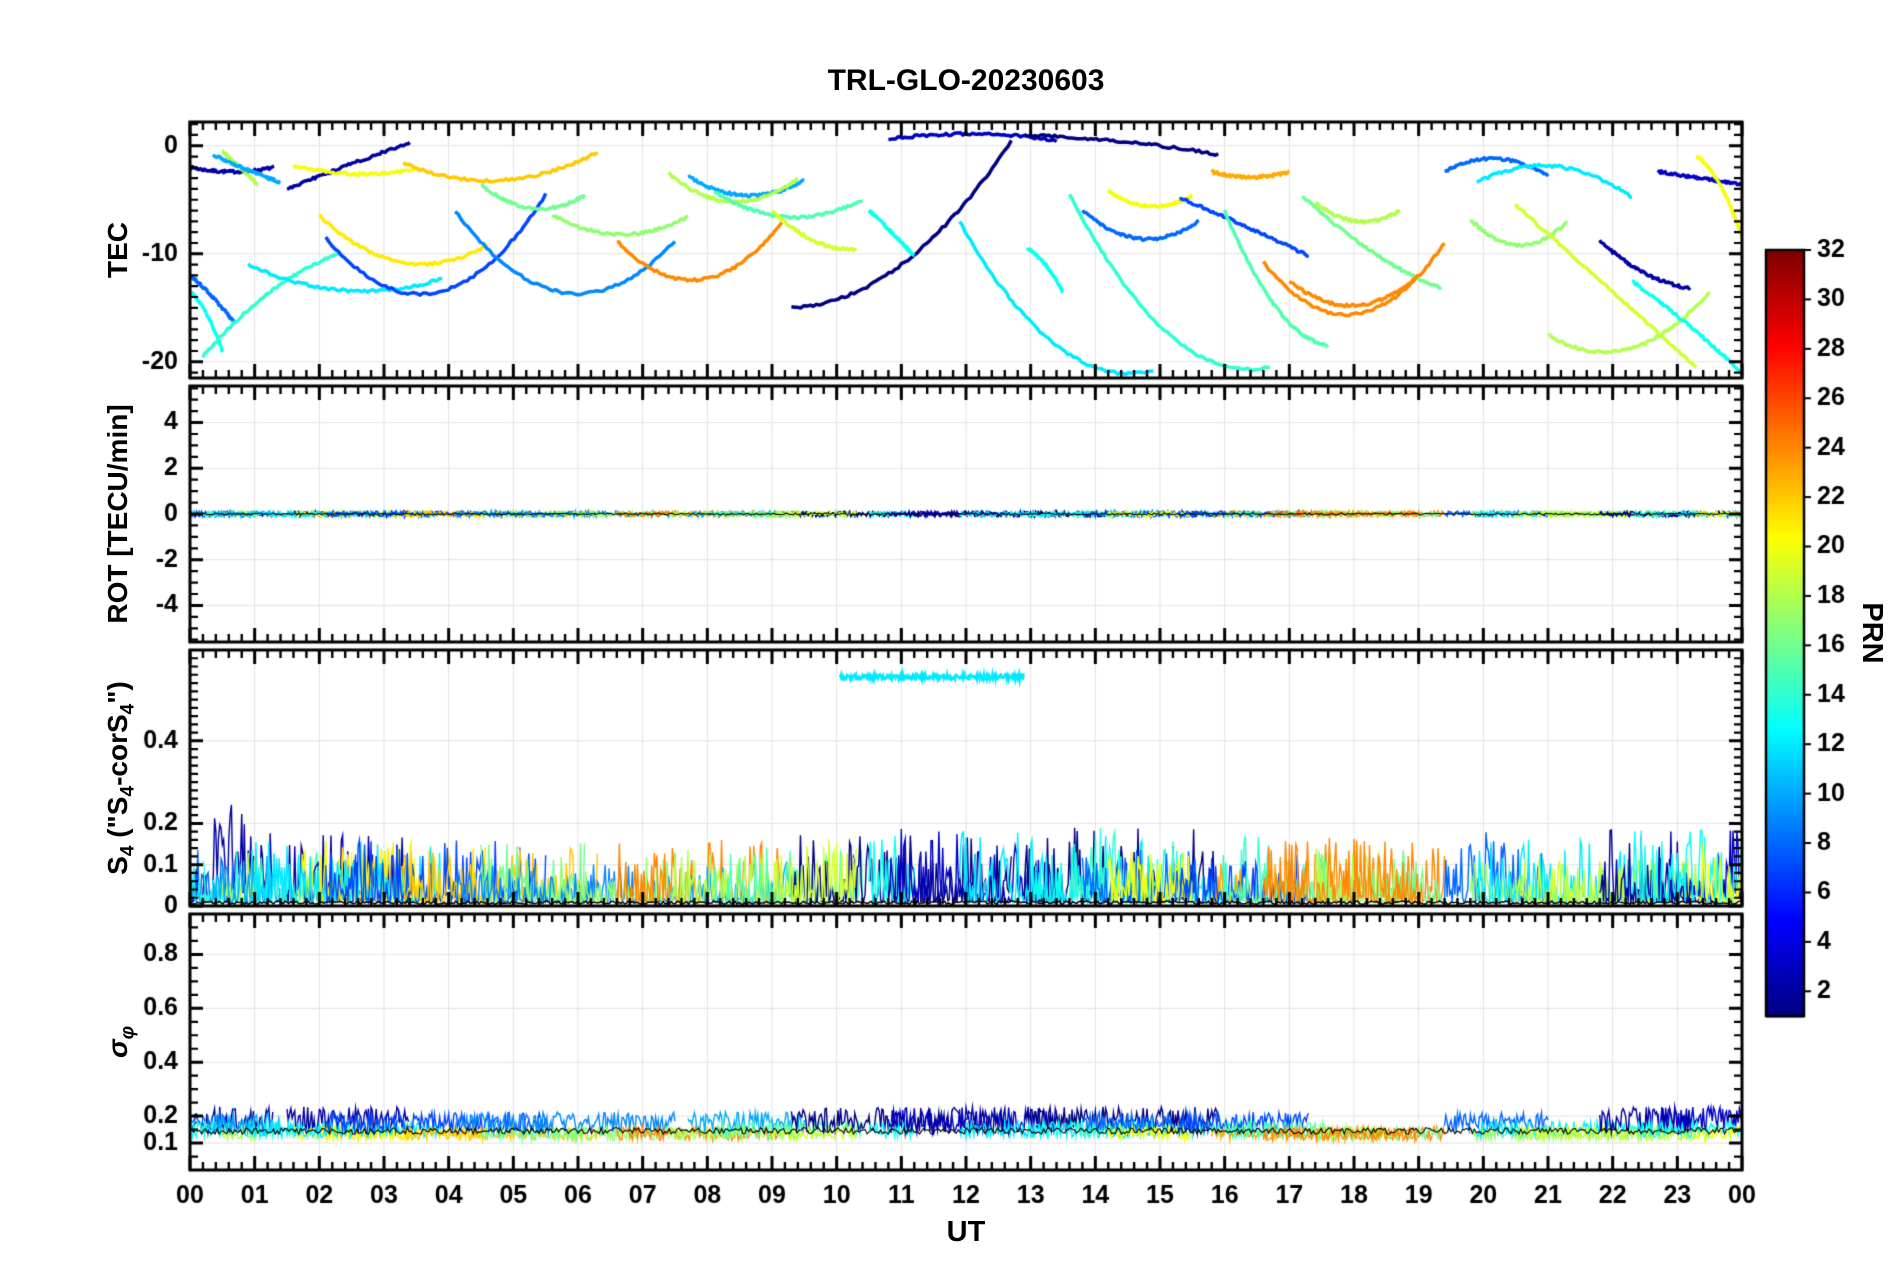 This screenshot has width=1902, height=1272. Describe the element at coordinates (120, 1042) in the screenshot. I see `y-axis-label-sigma-phi: σφ` at that location.